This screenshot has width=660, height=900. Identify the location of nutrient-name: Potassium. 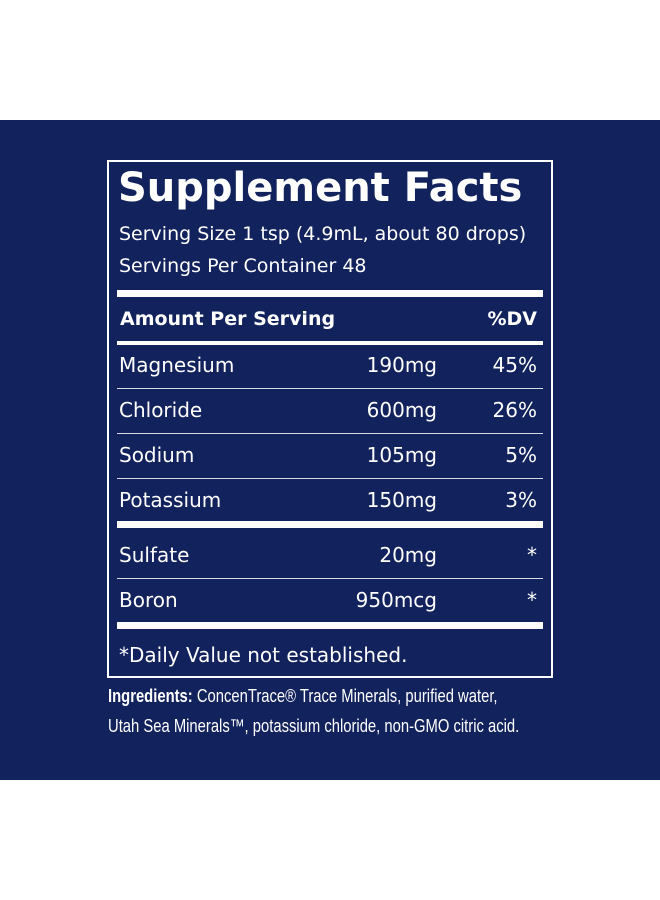
(170, 500).